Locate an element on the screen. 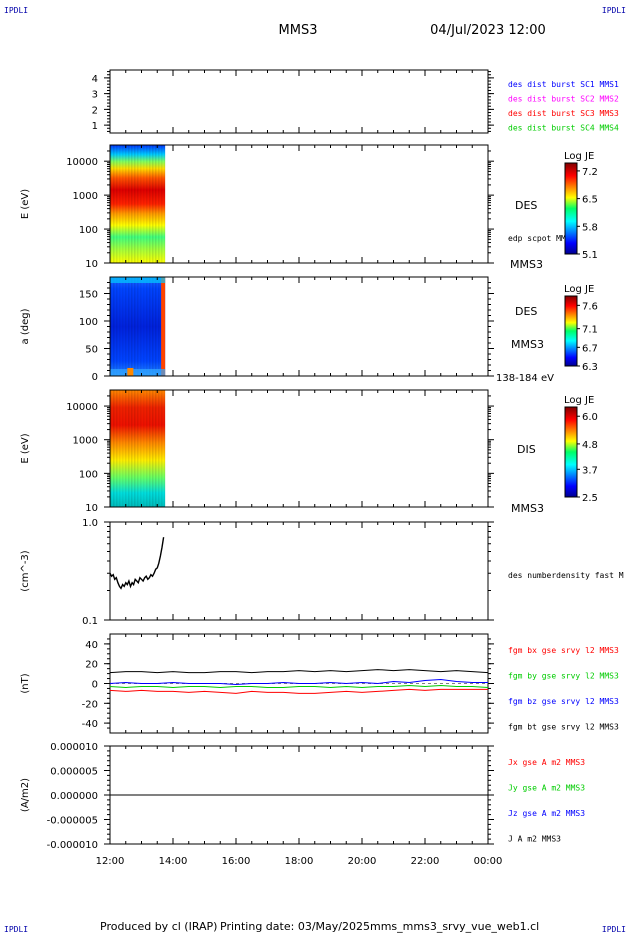 The width and height of the screenshot is (630, 934). panel-label-energy-range: 138-184 eV is located at coordinates (525, 378).